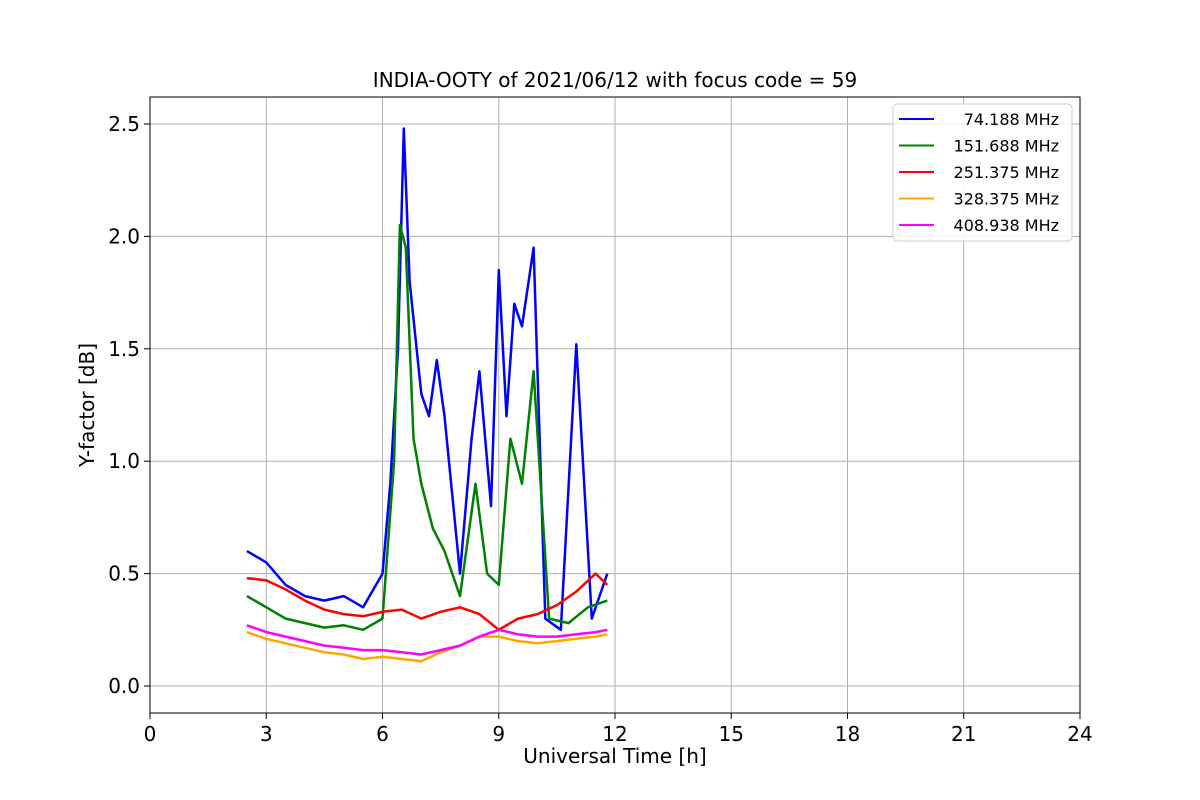 The width and height of the screenshot is (1200, 800). What do you see at coordinates (1011, 119) in the screenshot?
I see `legend-label-1: 74.188 MHz` at bounding box center [1011, 119].